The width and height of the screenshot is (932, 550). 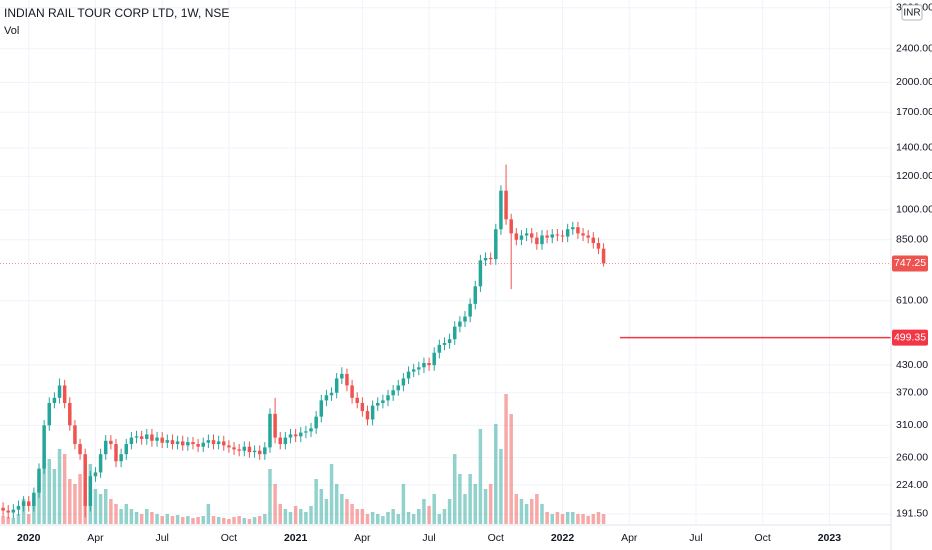 I want to click on y-tick-label: 1700.00, so click(x=914, y=112).